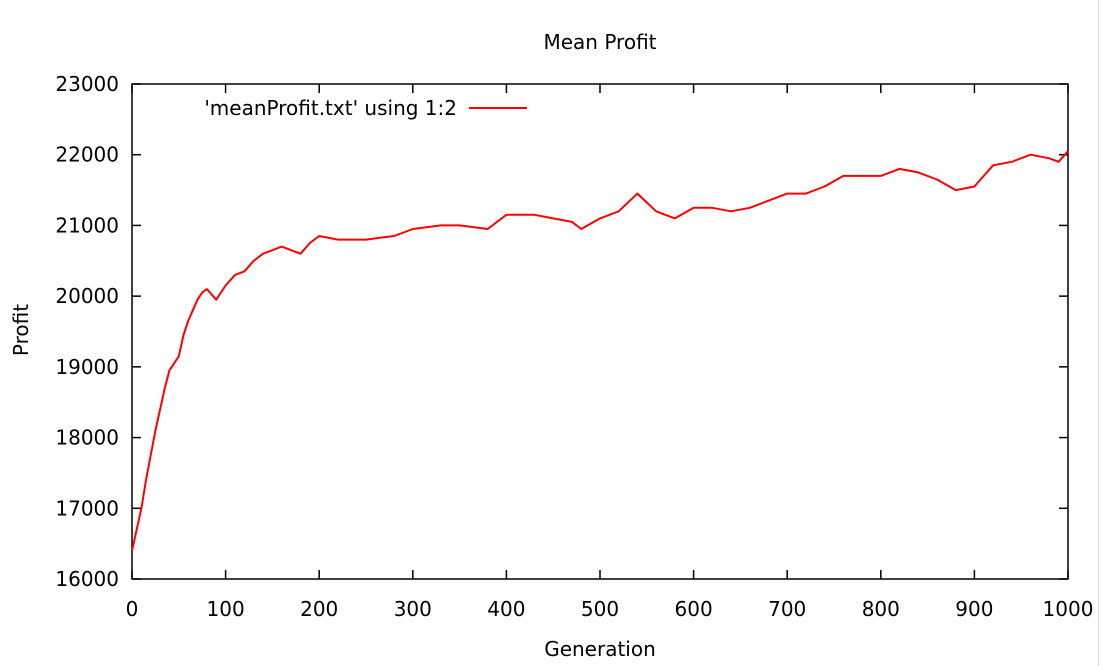 Image resolution: width=1106 pixels, height=666 pixels. I want to click on legend: 'meanProfit.txt' using 1:2, so click(365, 108).